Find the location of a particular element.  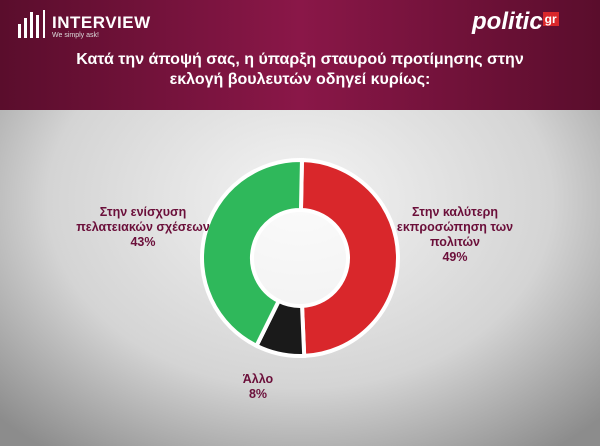

slice-label: Άλλο 8% is located at coordinates (258, 387).